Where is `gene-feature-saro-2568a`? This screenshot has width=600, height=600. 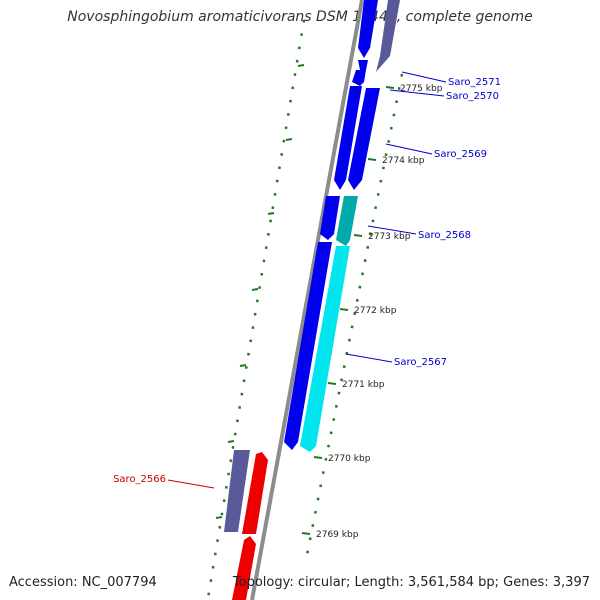 gene-feature-saro-2568a is located at coordinates (330, 218).